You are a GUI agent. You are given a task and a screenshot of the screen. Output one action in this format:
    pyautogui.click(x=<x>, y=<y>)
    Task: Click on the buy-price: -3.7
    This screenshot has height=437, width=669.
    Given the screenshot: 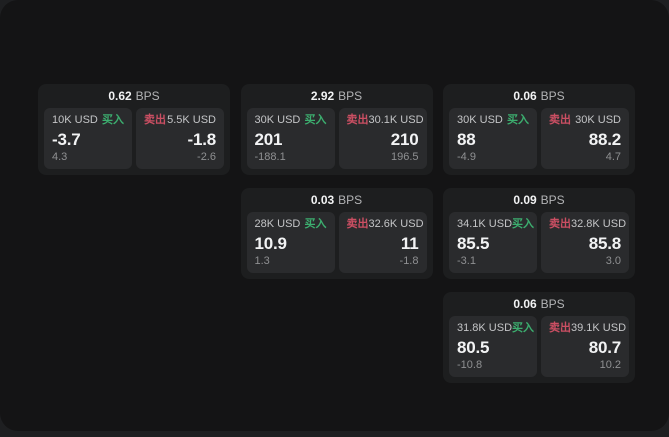 What is the action you would take?
    pyautogui.click(x=66, y=139)
    